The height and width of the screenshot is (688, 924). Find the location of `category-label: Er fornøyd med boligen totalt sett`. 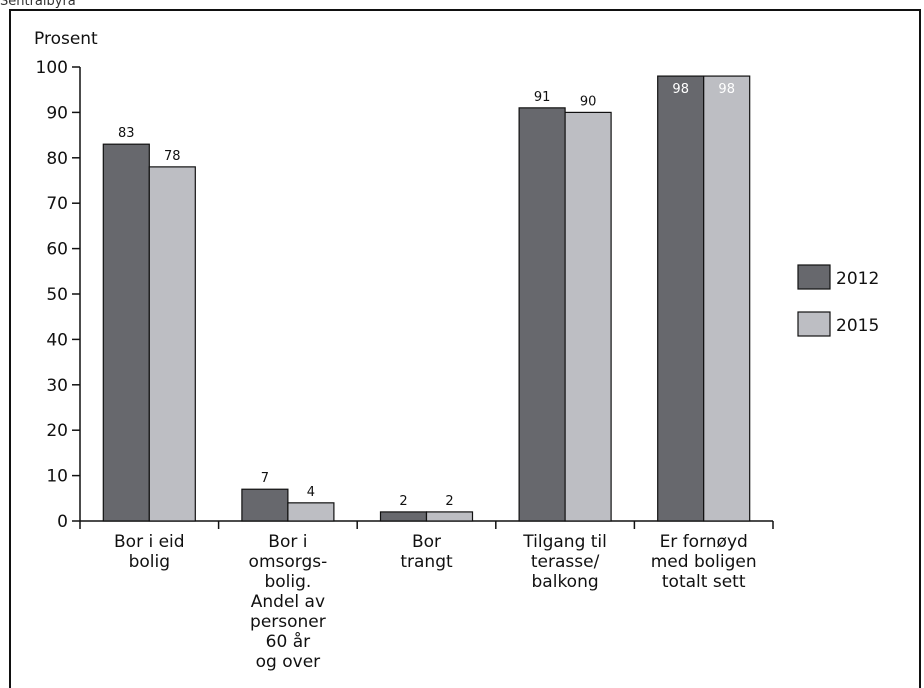

category-label: Er fornøyd med boligen totalt sett is located at coordinates (704, 562).